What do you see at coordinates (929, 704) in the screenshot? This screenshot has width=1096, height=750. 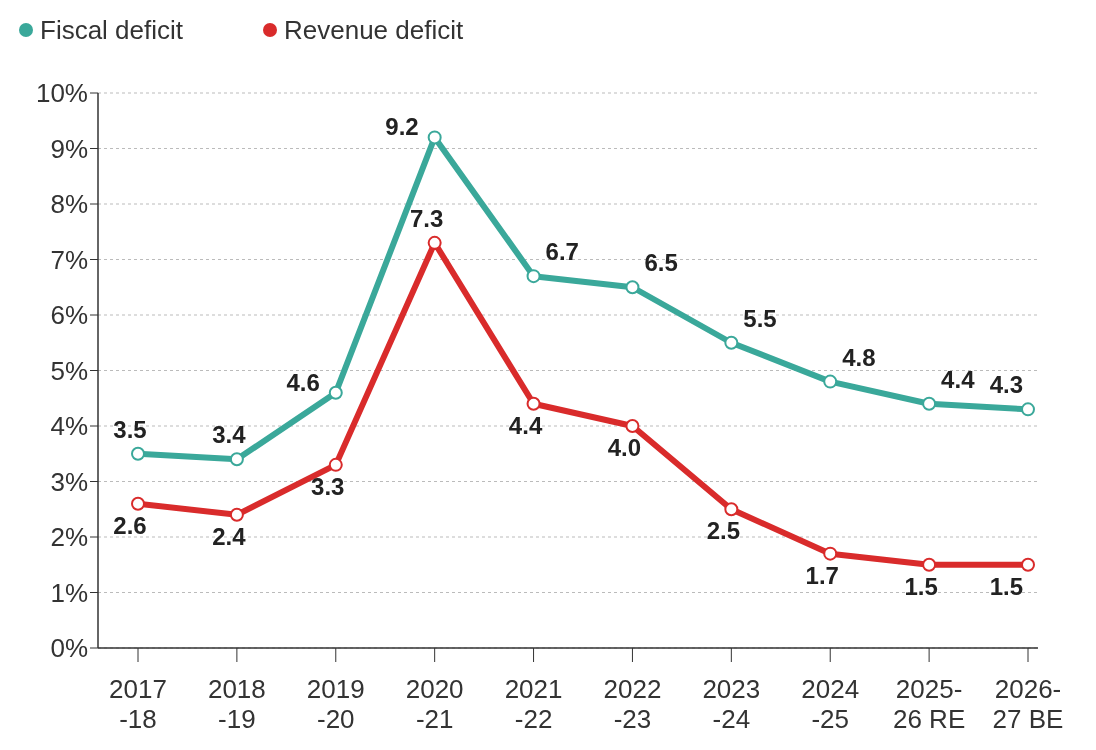 I see `x-tick-label: 2025- 26 RE` at bounding box center [929, 704].